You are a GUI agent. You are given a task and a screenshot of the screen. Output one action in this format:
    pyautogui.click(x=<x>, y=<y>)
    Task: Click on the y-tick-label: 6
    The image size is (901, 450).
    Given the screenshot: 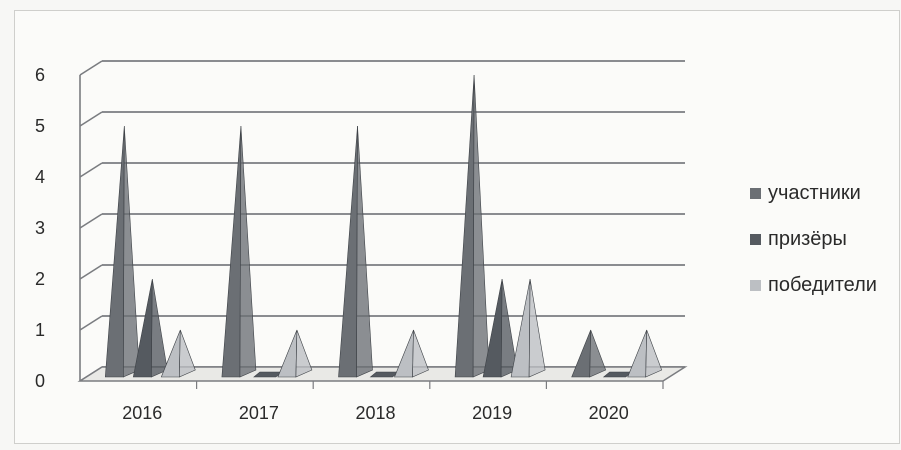 What is the action you would take?
    pyautogui.click(x=40, y=75)
    